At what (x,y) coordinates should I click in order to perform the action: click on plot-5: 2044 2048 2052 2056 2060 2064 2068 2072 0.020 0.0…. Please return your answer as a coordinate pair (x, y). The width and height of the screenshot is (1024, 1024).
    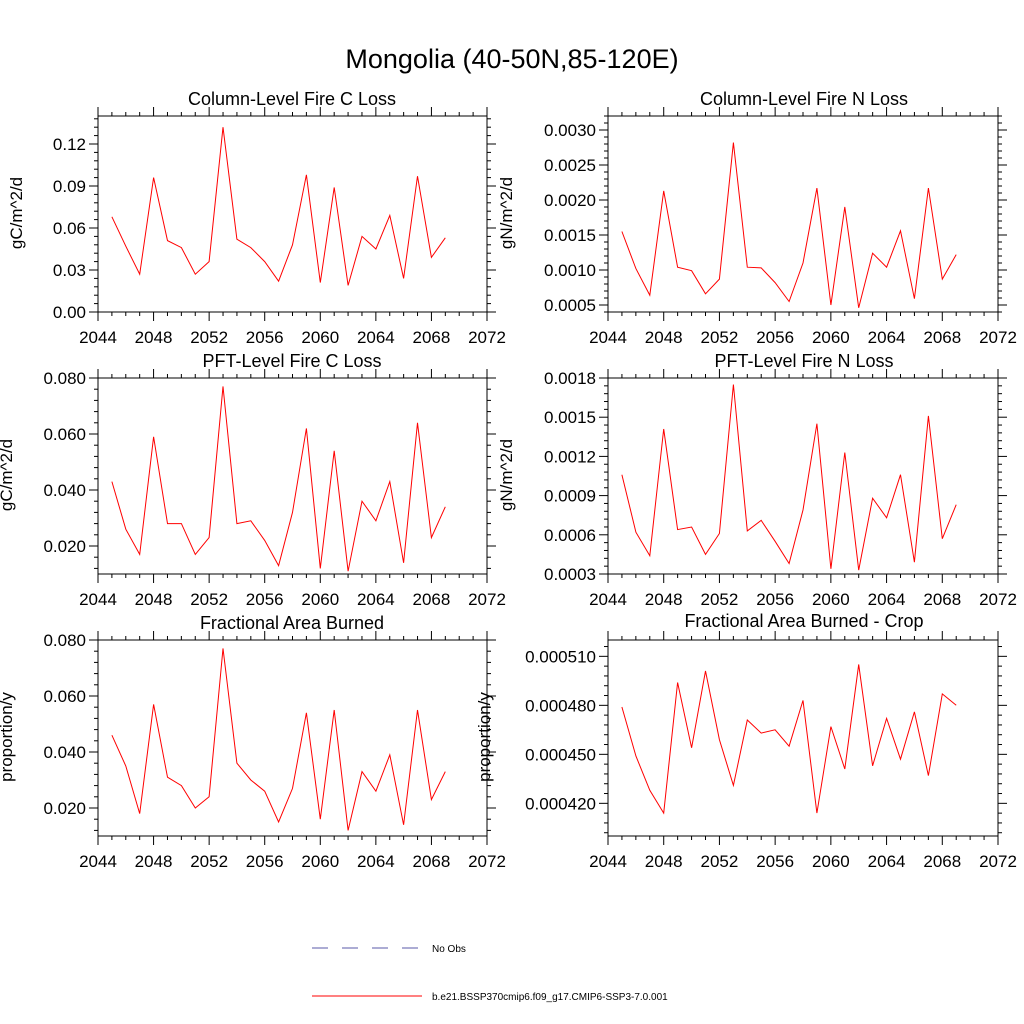
    Looking at the image, I should click on (274, 751).